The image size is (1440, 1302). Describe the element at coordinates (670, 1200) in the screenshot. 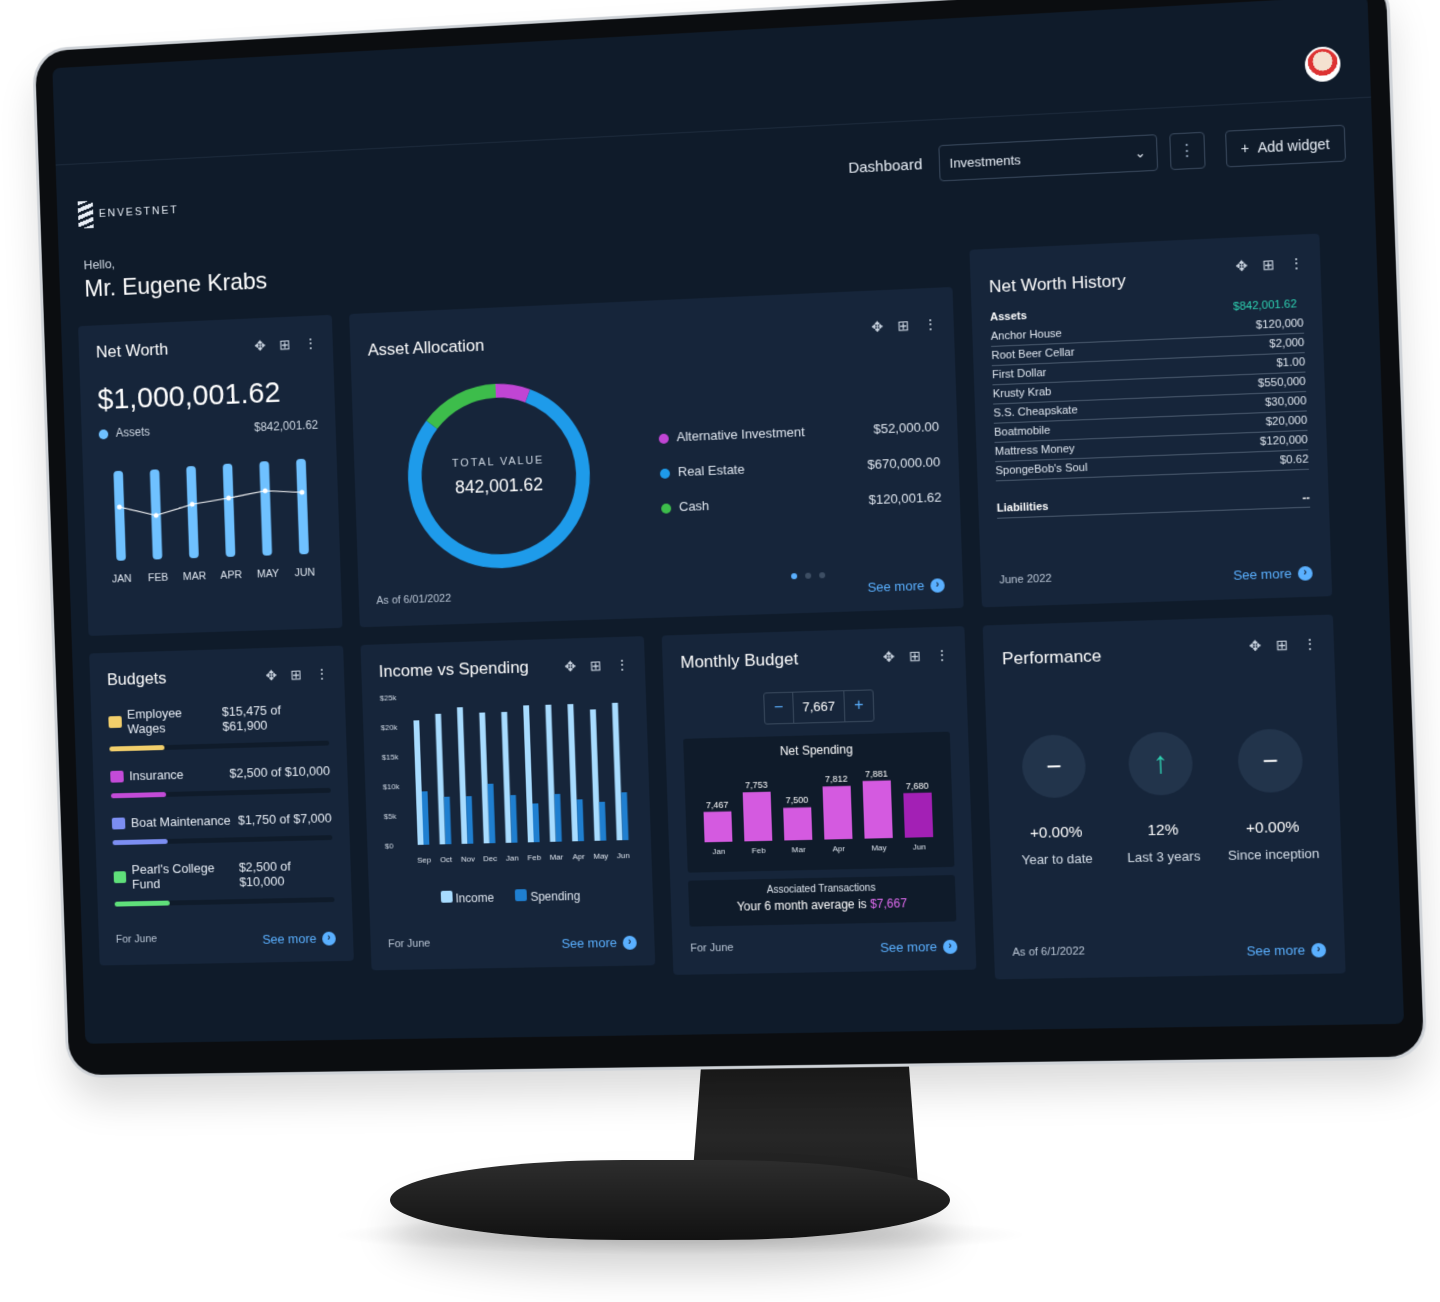

I see `monitor-stand-base` at that location.